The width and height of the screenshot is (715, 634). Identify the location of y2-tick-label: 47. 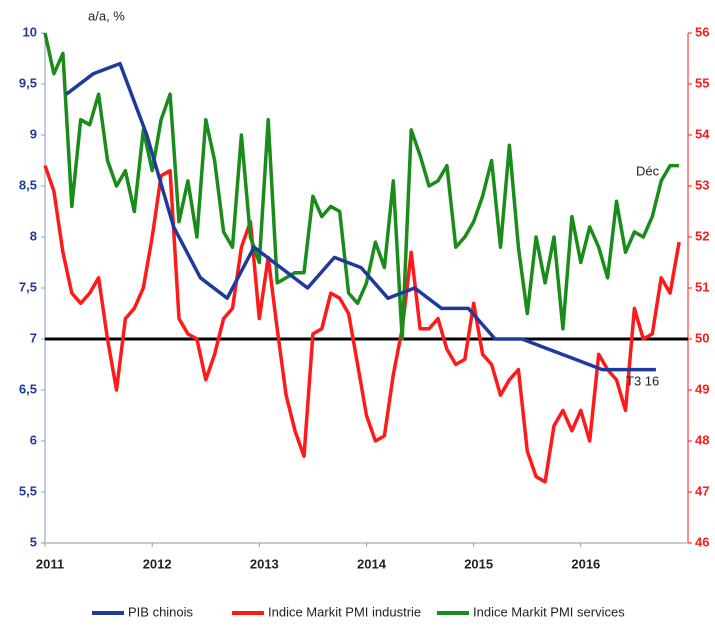
(702, 490).